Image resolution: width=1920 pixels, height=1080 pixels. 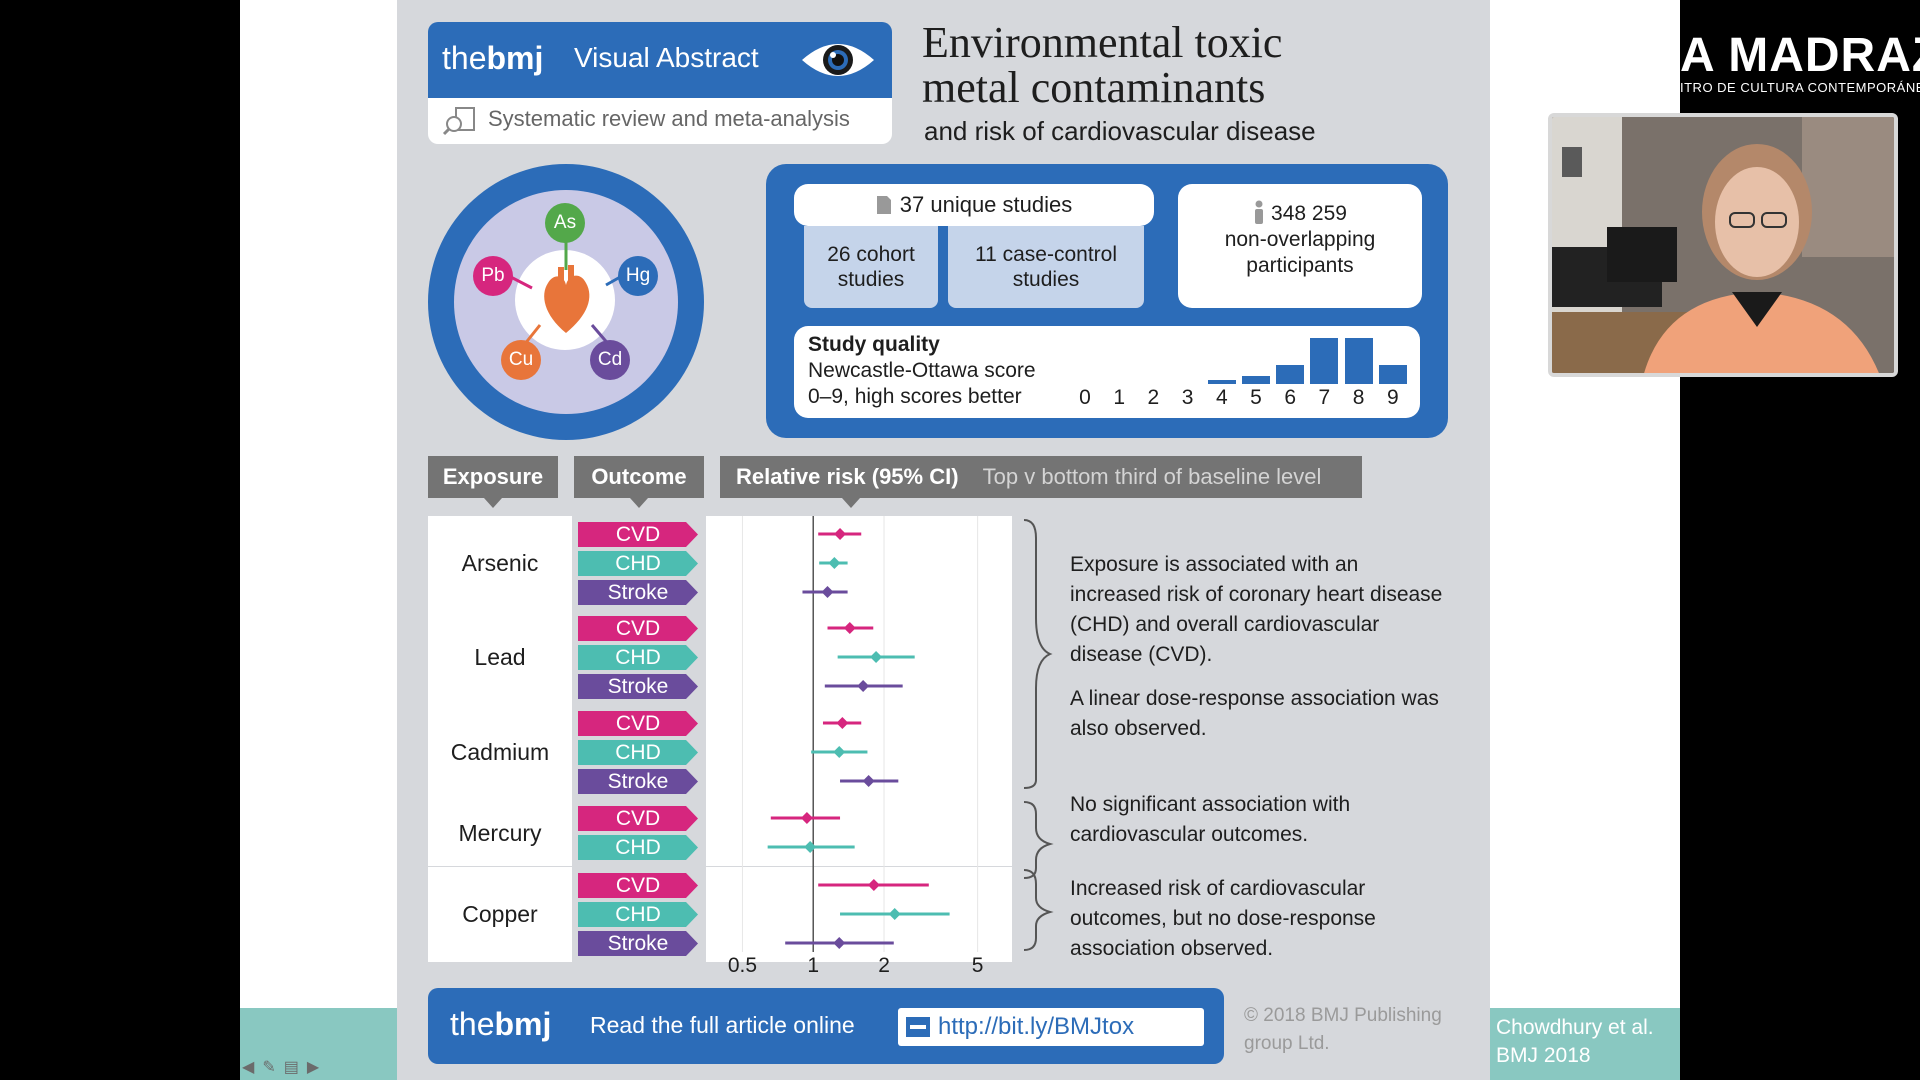 I want to click on article-link: http://bit.ly/BMJtox, so click(x=1051, y=1027).